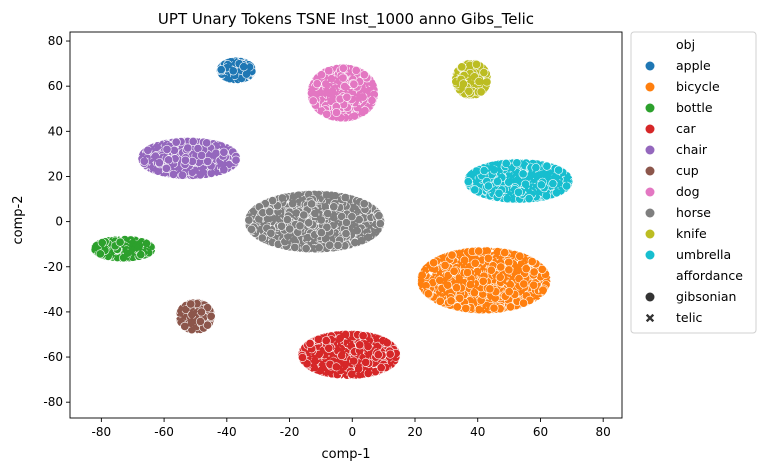 This screenshot has height=470, width=766. What do you see at coordinates (349, 354) in the screenshot?
I see `series-car` at bounding box center [349, 354].